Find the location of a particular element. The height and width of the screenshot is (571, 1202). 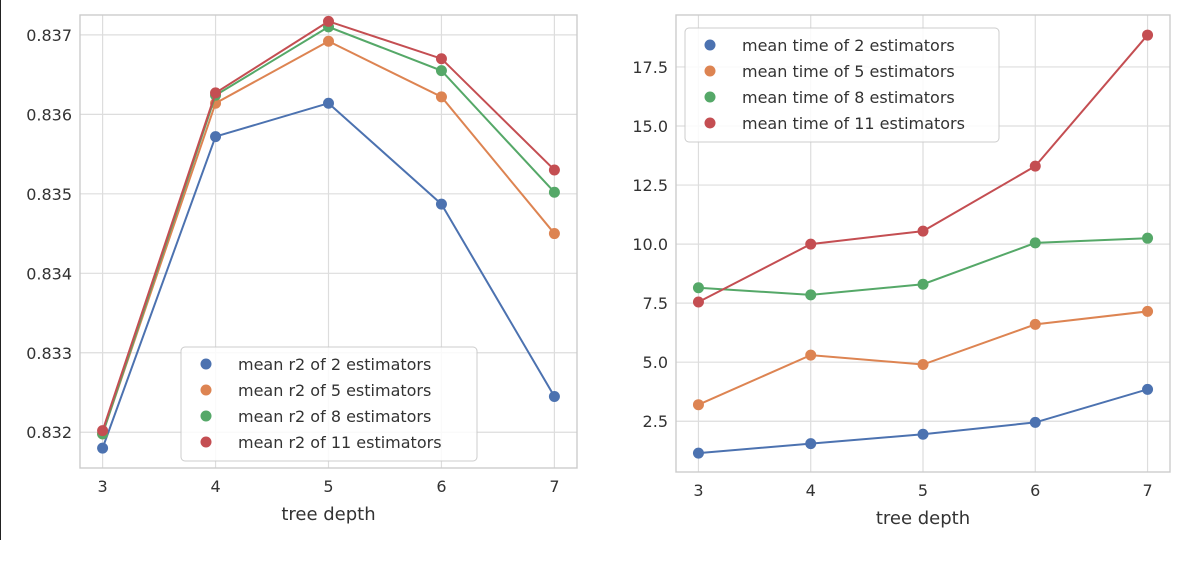

y-tick-label: 0.834 is located at coordinates (49, 273).